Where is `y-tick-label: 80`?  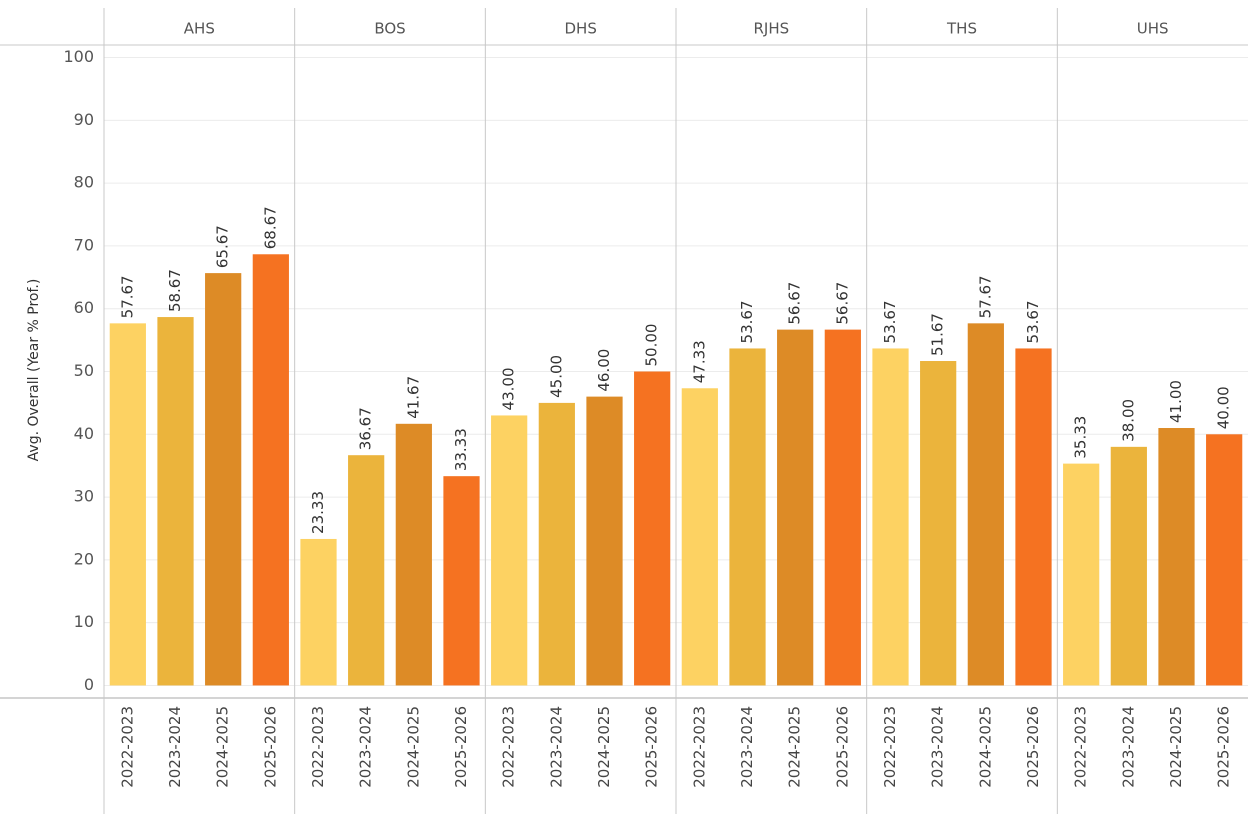 y-tick-label: 80 is located at coordinates (84, 182).